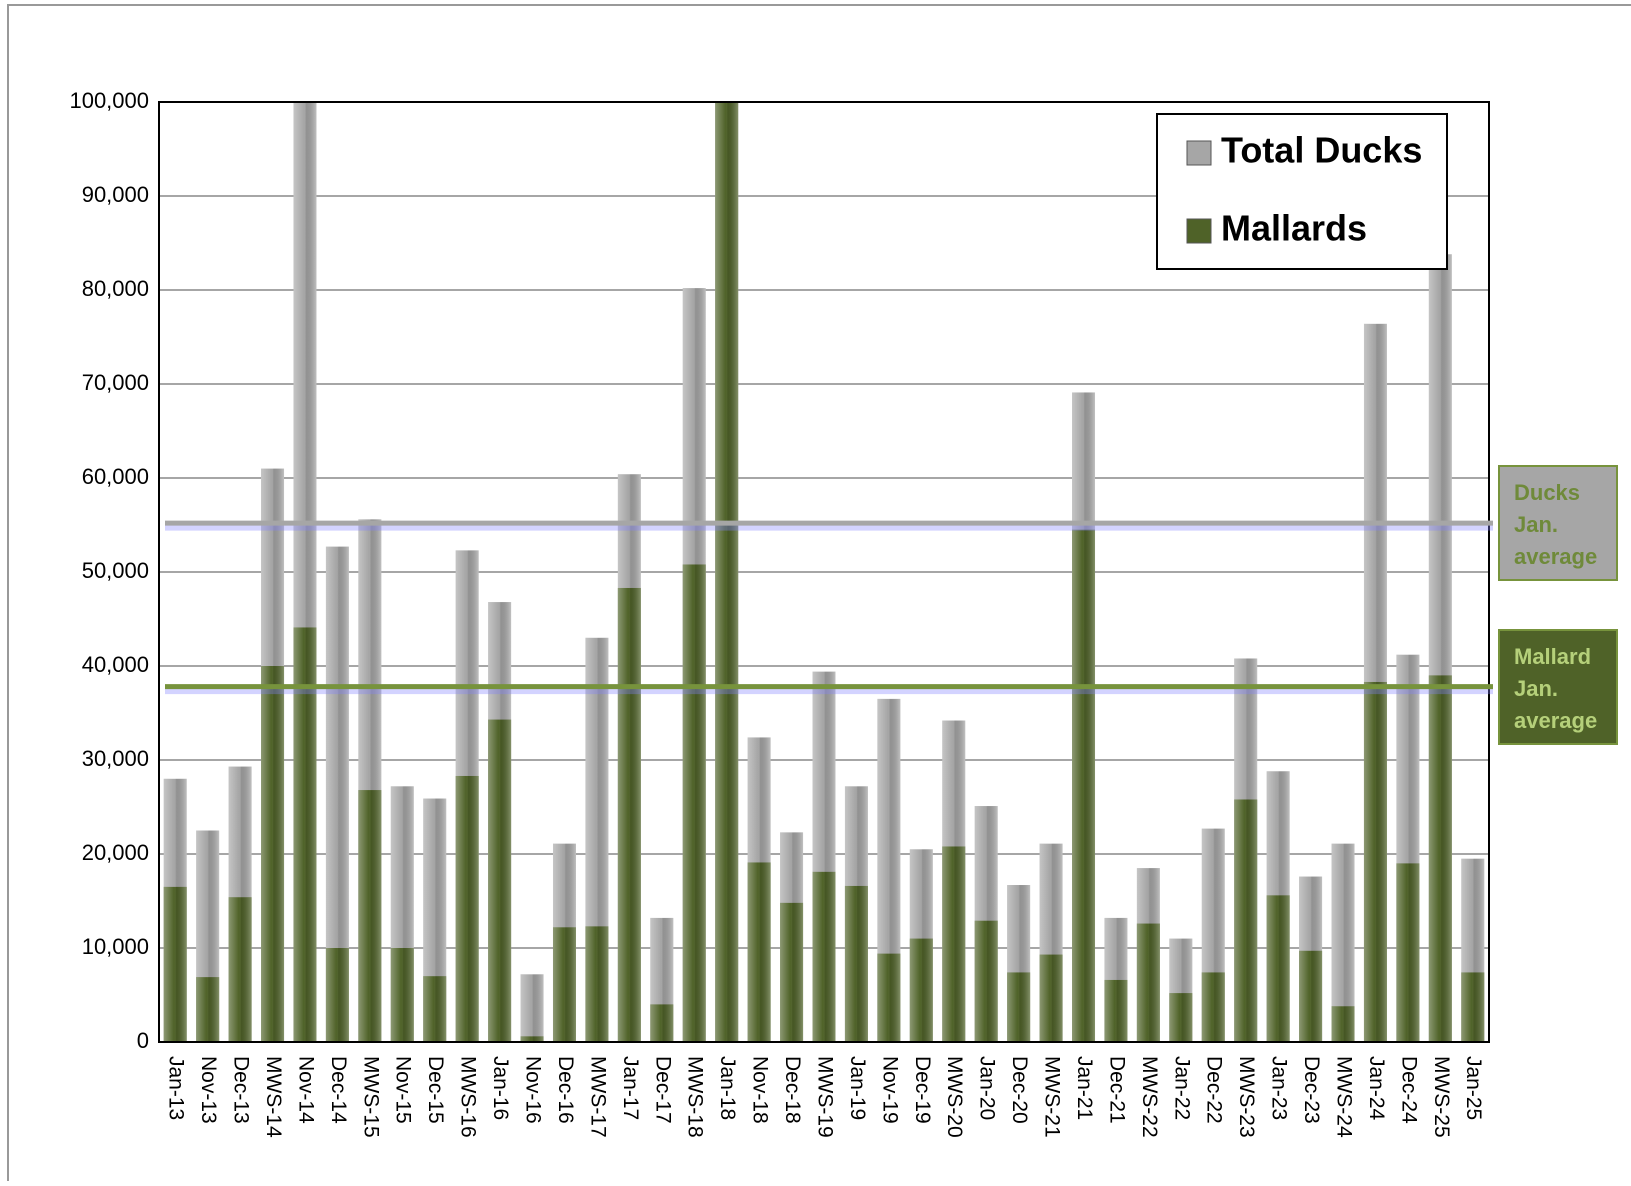 The width and height of the screenshot is (1631, 1186). Describe the element at coordinates (695, 1097) in the screenshot. I see `x-tick-label: MWS-18` at that location.